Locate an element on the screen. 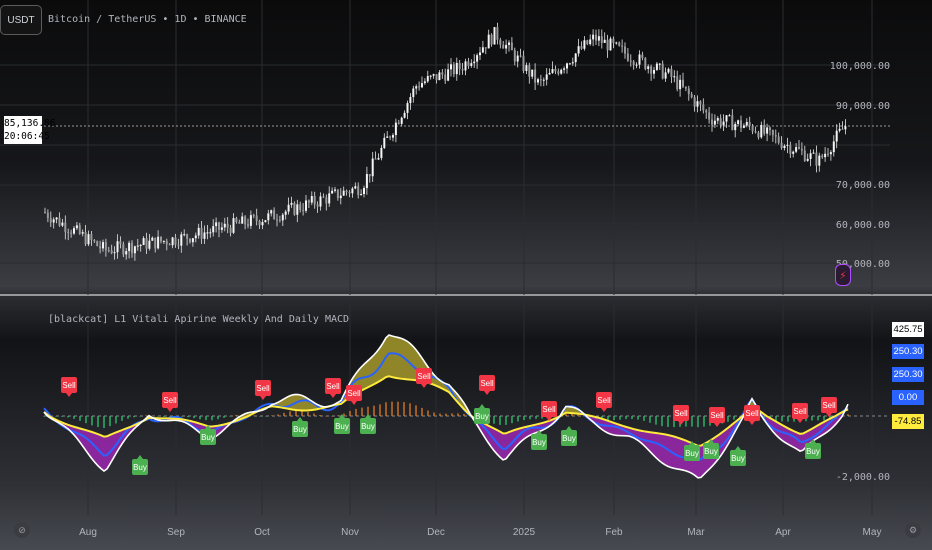  price-label-70000: 70,000.00 is located at coordinates (862, 185).